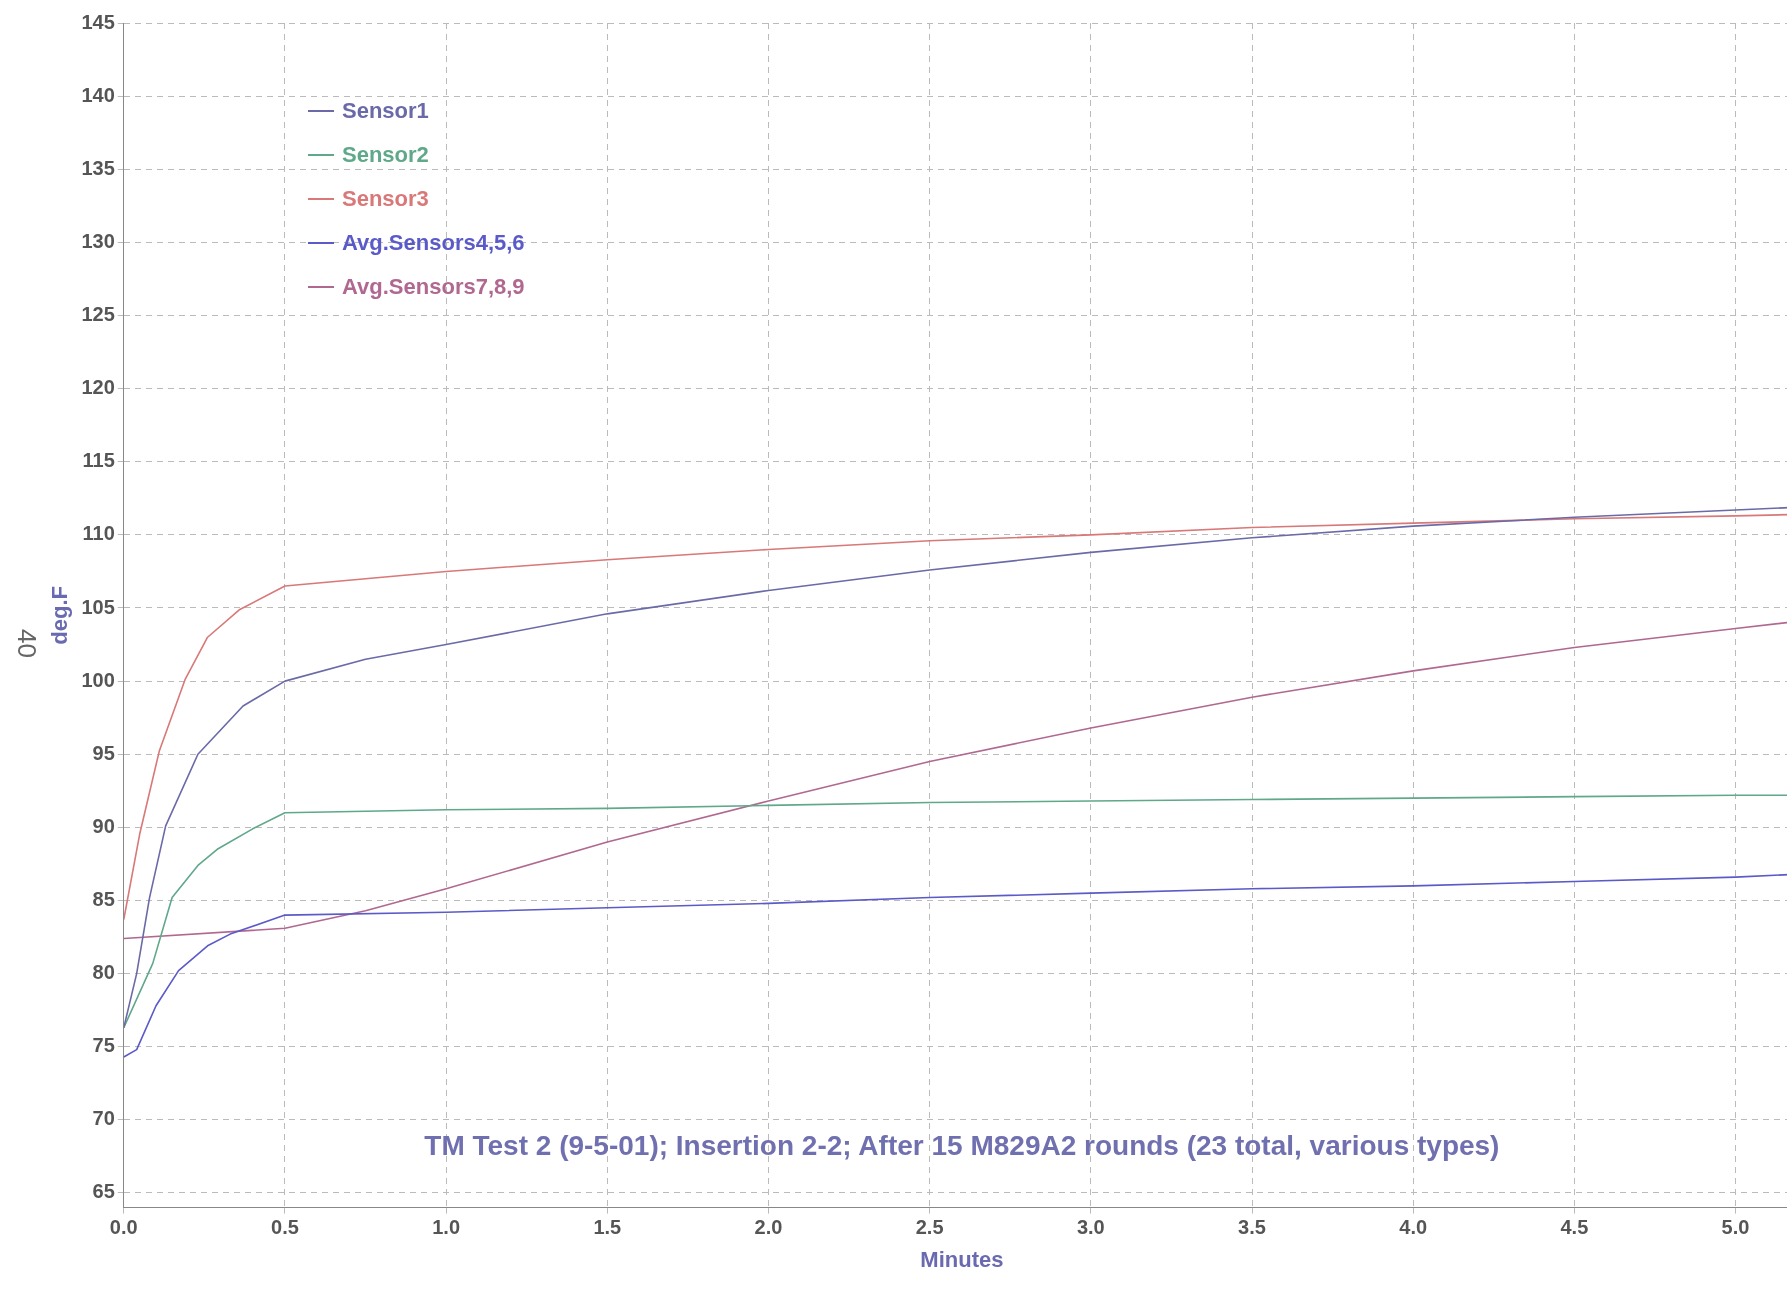 This screenshot has height=1299, width=1787. I want to click on x-tick-label: 1.0, so click(446, 1227).